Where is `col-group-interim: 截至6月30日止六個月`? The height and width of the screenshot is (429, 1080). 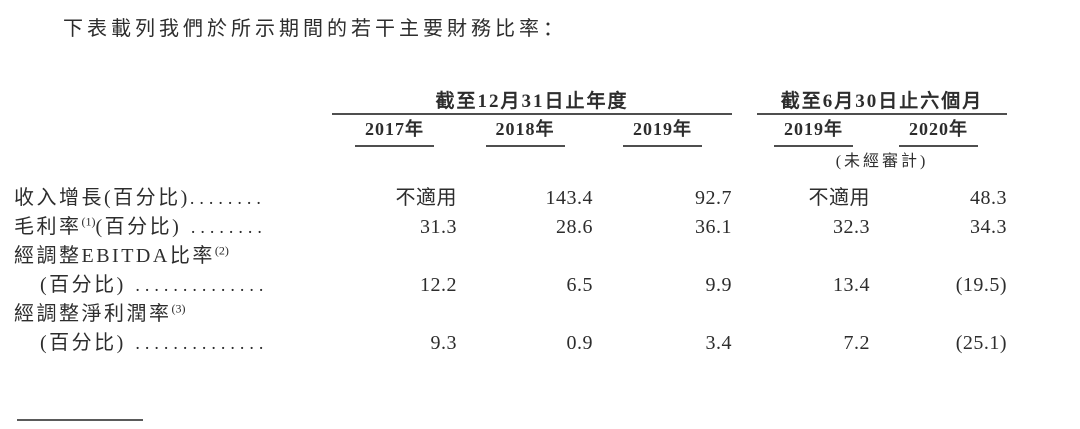
col-group-interim: 截至6月30日止六個月 is located at coordinates (882, 100).